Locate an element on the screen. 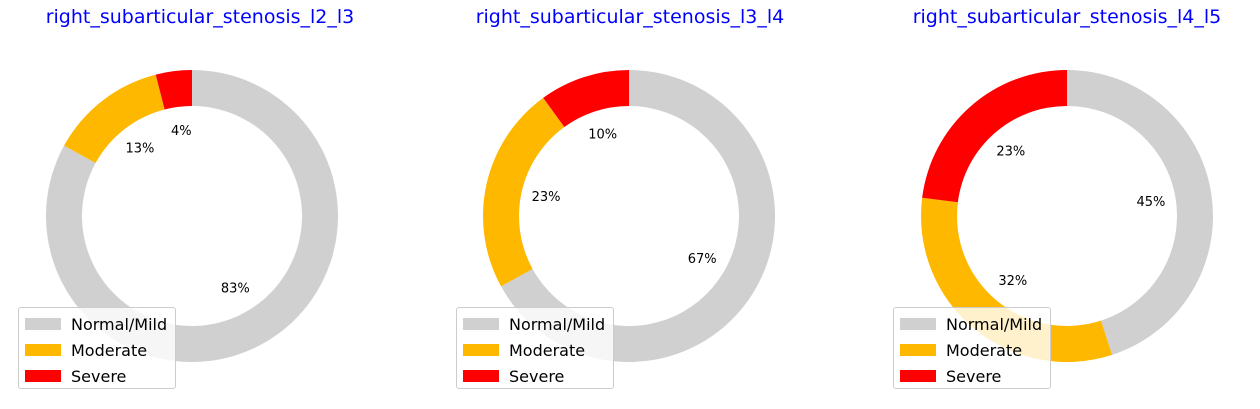  chart-title: right_subarticular_stenosis_l3_l4 is located at coordinates (630, 17).